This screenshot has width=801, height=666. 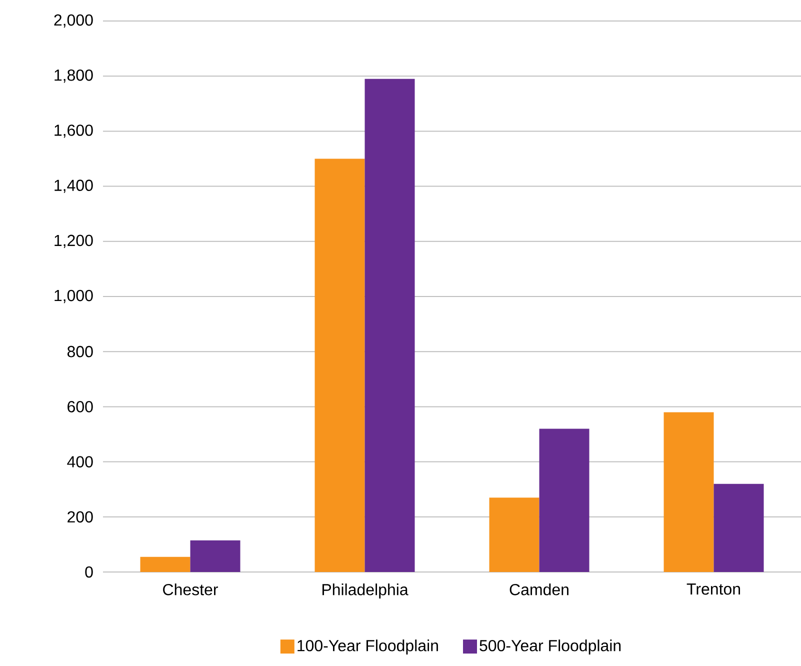 I want to click on y-tick-label: 1,000, so click(x=73, y=297).